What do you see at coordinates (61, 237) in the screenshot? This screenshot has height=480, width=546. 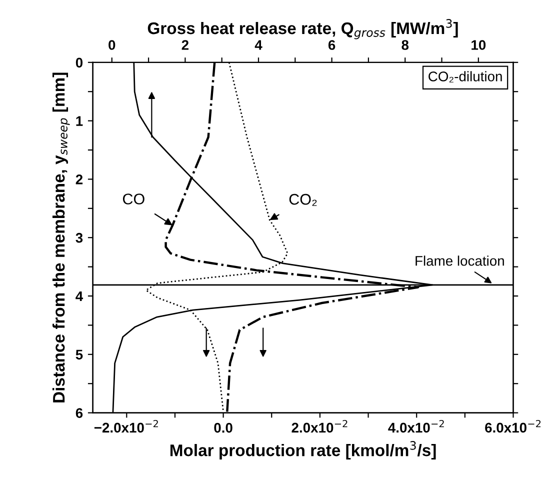 I see `y-axis-title: Distance from the membrane, y$_{sweep}$ [mm]` at bounding box center [61, 237].